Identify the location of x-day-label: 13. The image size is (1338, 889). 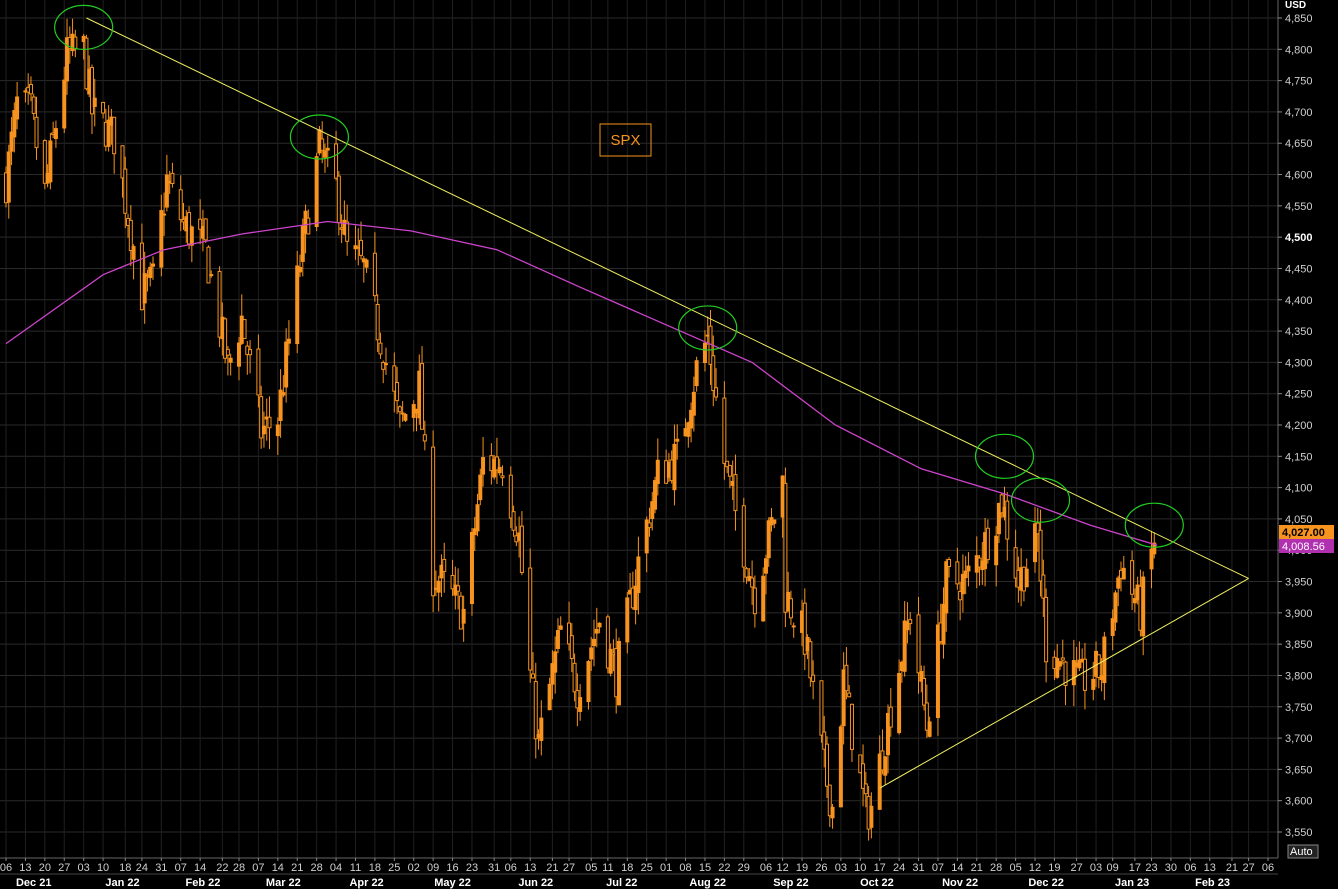
(1210, 868).